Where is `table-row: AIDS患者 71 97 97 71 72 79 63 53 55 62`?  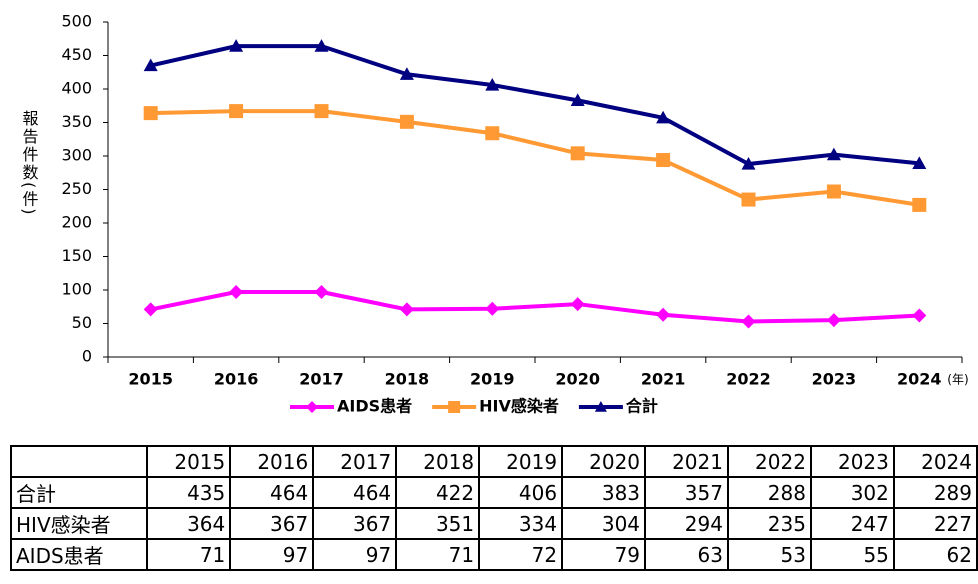
table-row: AIDS患者 71 97 97 71 72 79 63 53 55 62 is located at coordinates (493, 554).